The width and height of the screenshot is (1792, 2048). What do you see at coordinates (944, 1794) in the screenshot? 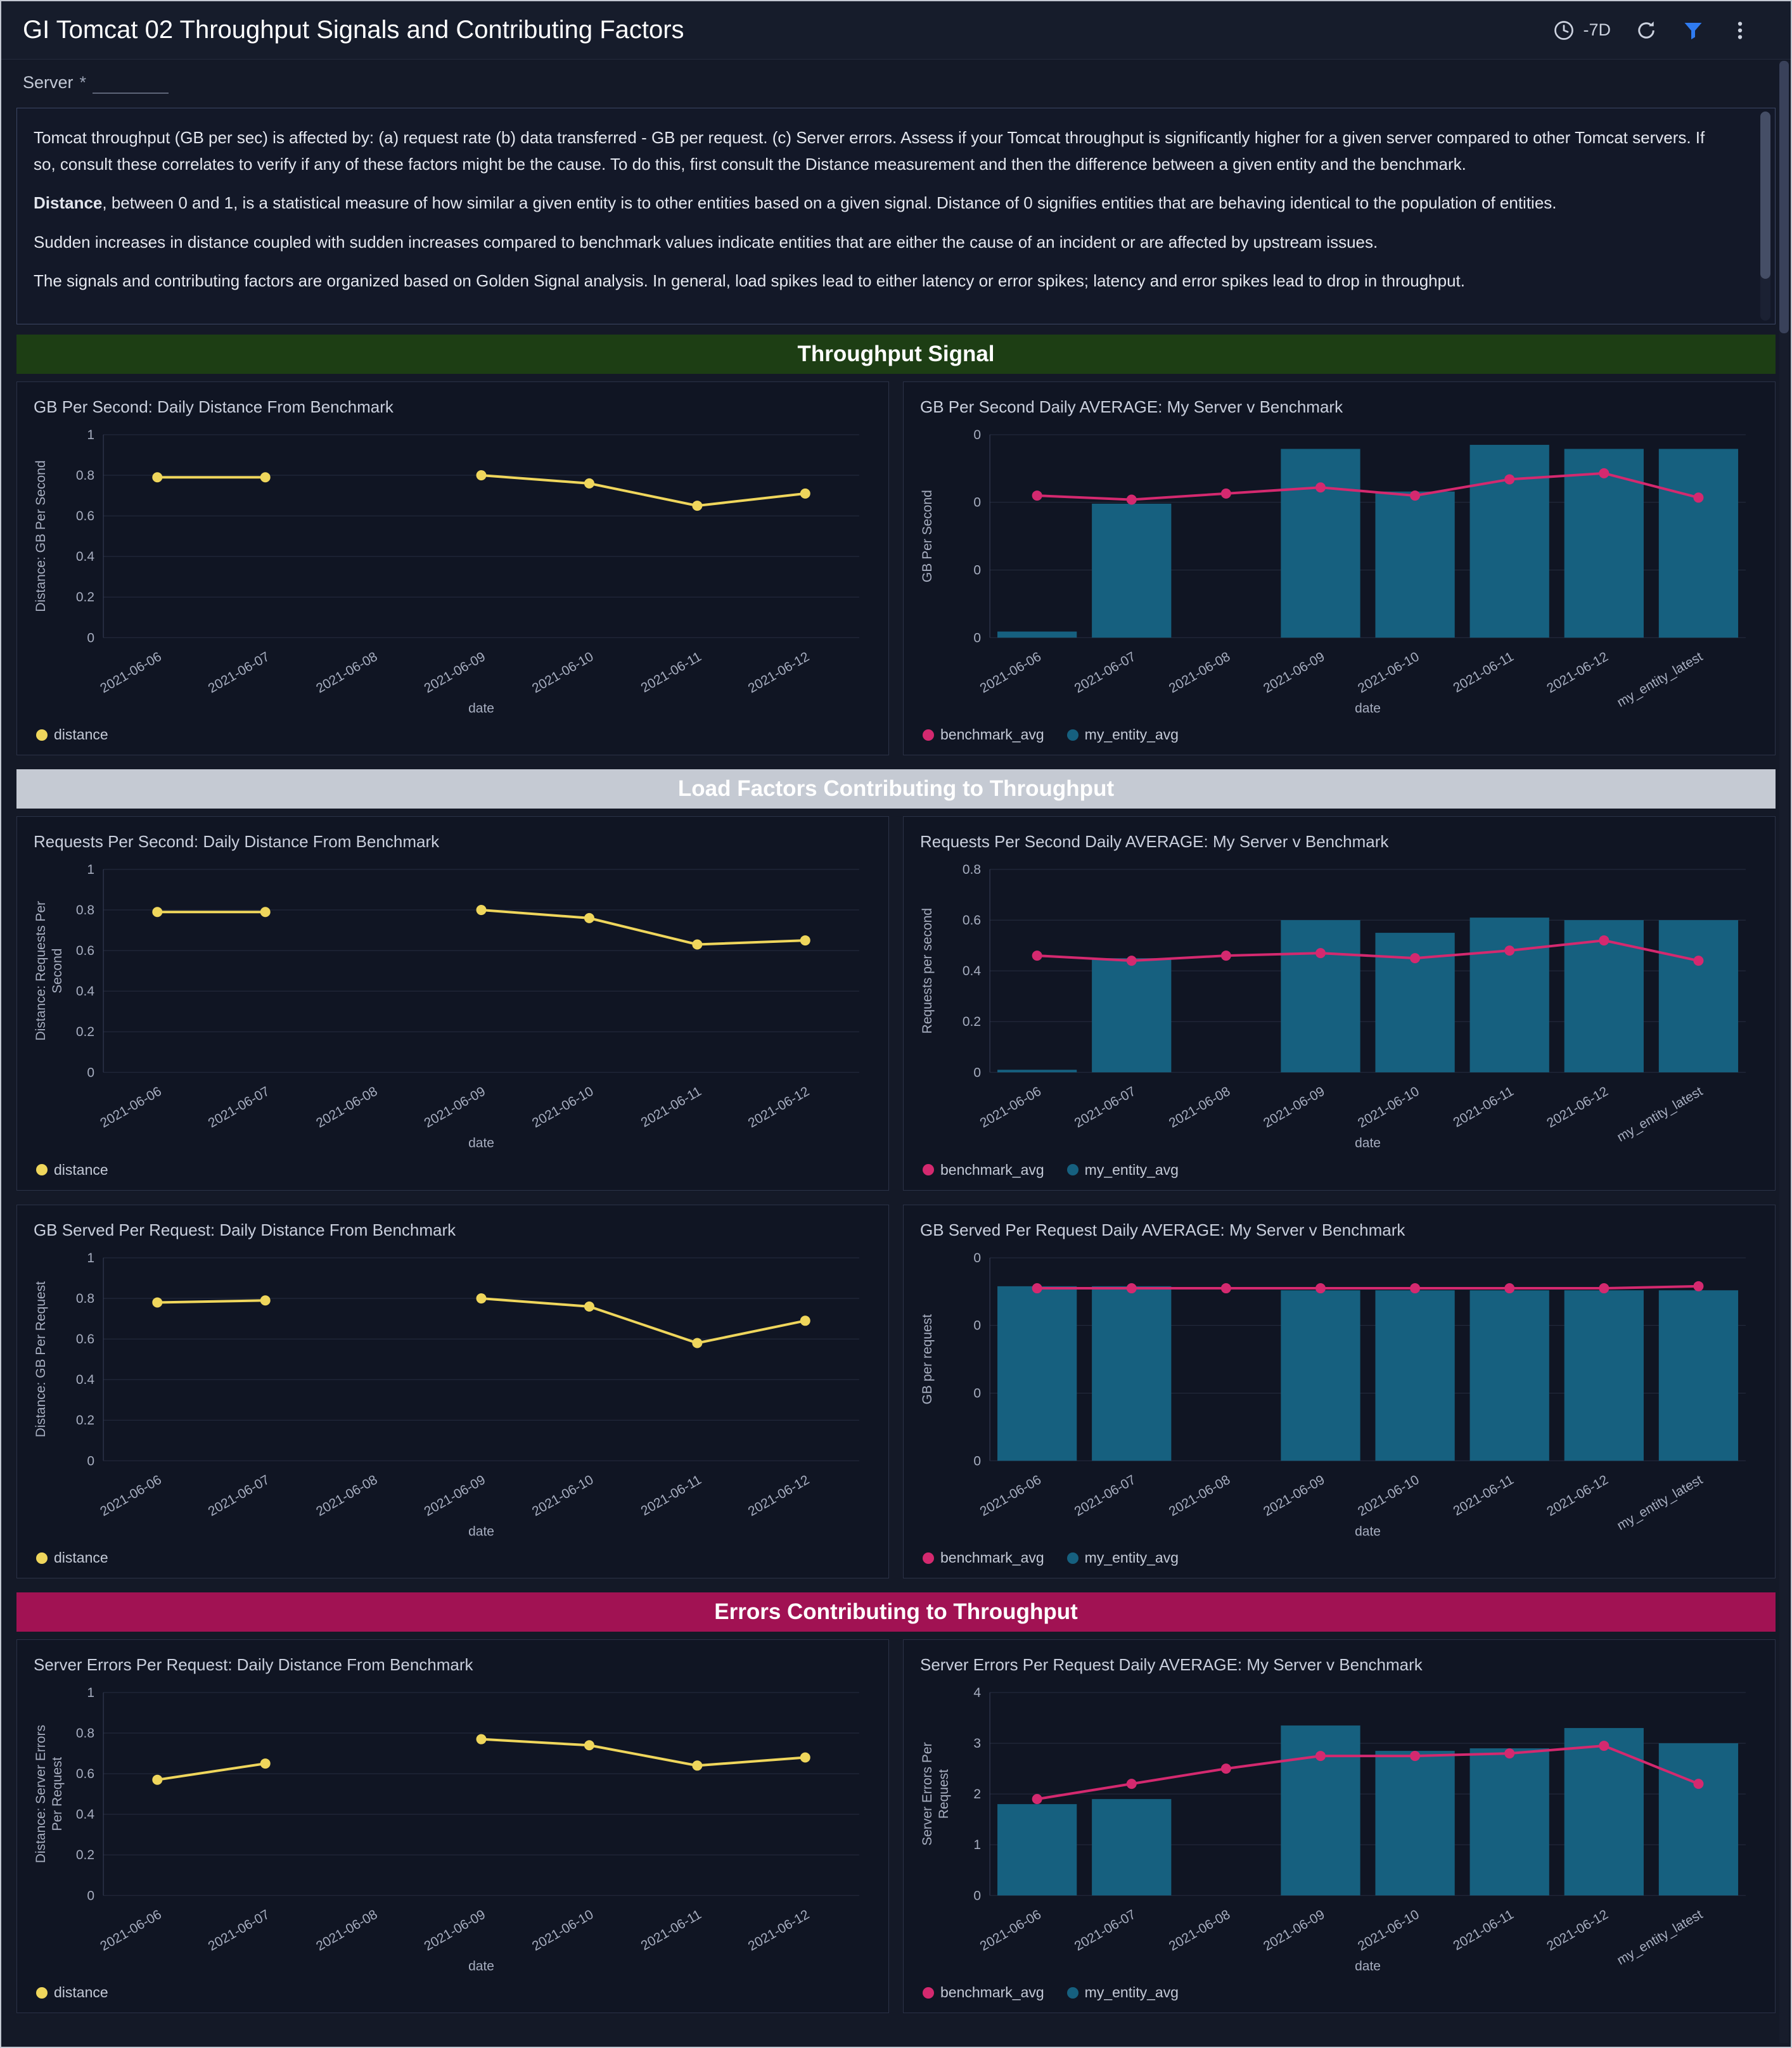
I see `svg-text: Request` at bounding box center [944, 1794].